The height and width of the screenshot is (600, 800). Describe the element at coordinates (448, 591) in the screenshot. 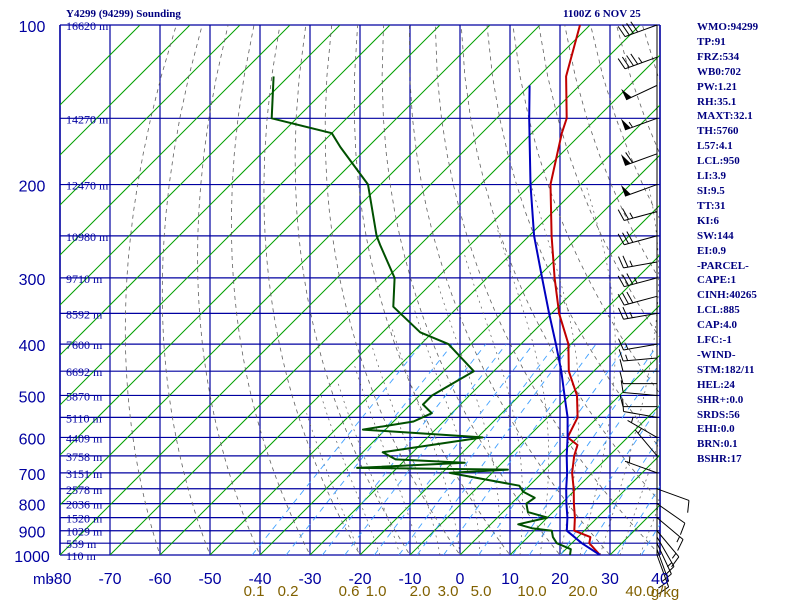

I see `mixing-ratio-label: 3.0` at that location.